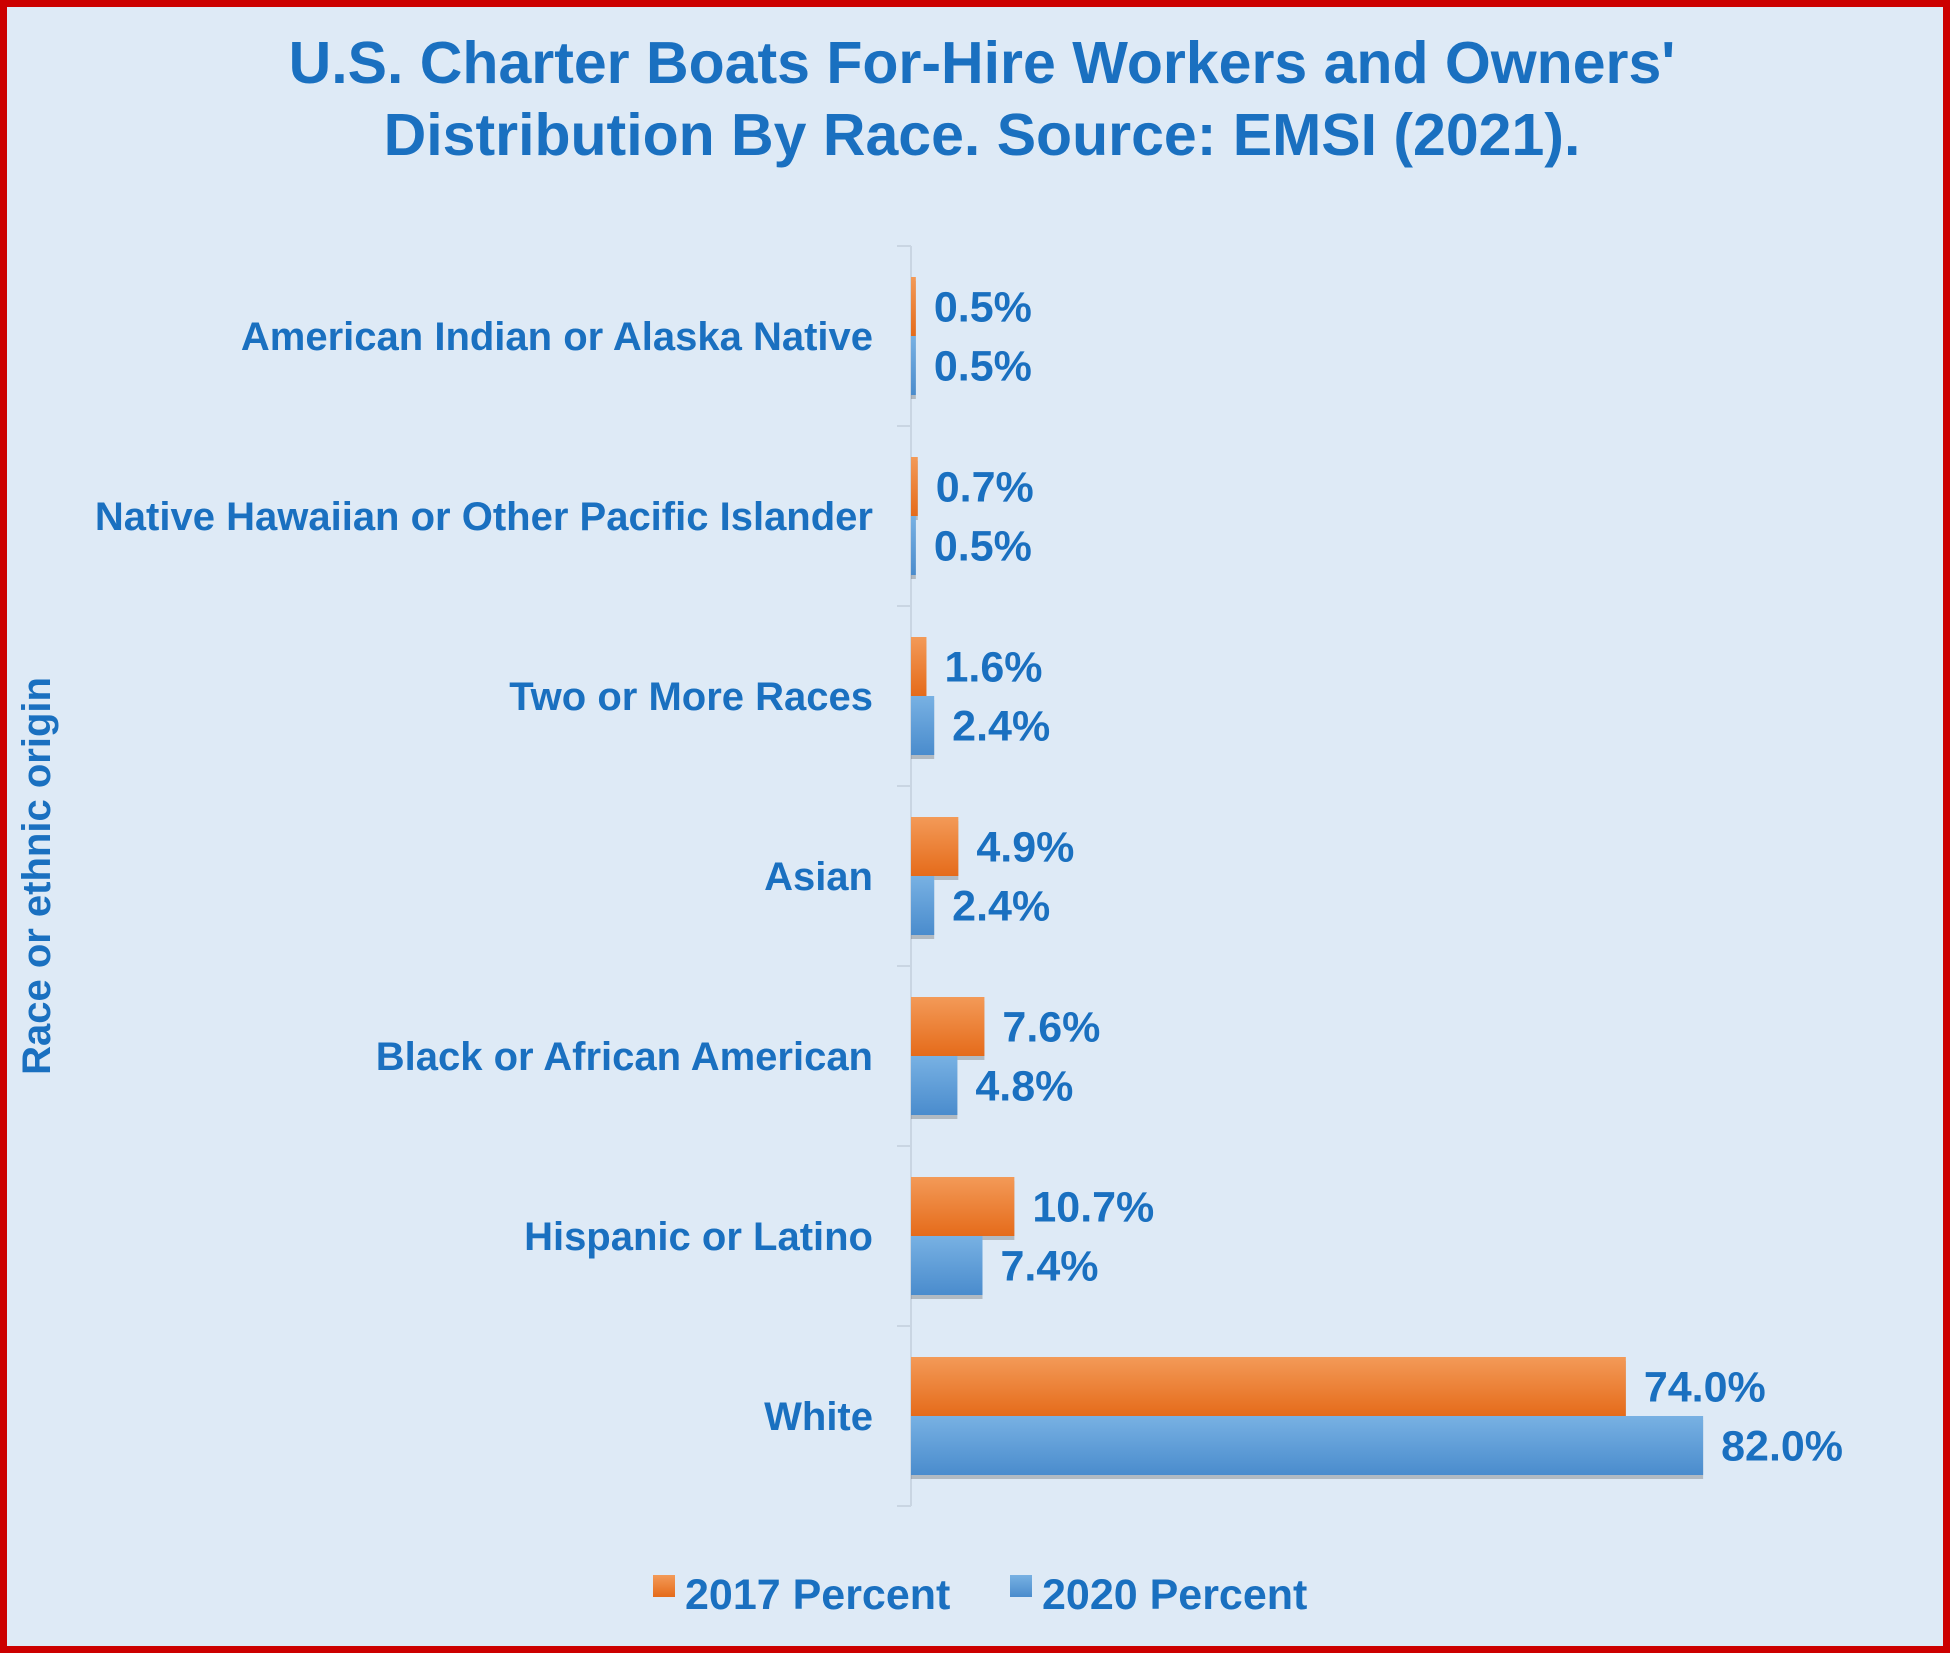 The width and height of the screenshot is (1950, 1653). I want to click on category-label: Hispanic or Latino, so click(698, 1237).